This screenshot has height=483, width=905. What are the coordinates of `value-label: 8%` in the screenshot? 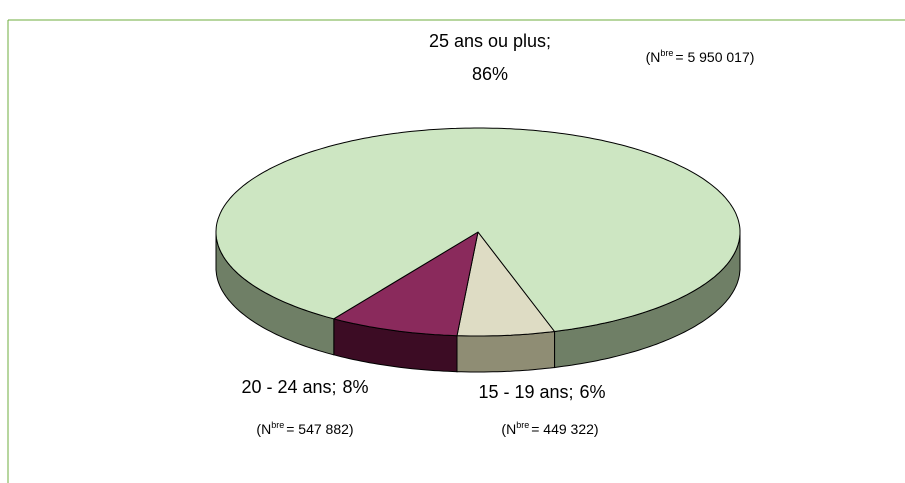 It's located at (356, 387).